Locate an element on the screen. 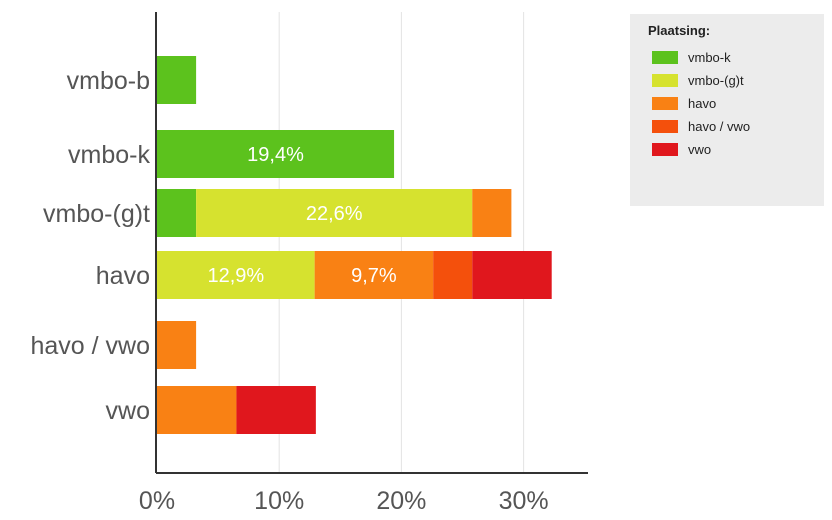 The width and height of the screenshot is (832, 520). data-label: 9,7% is located at coordinates (374, 276).